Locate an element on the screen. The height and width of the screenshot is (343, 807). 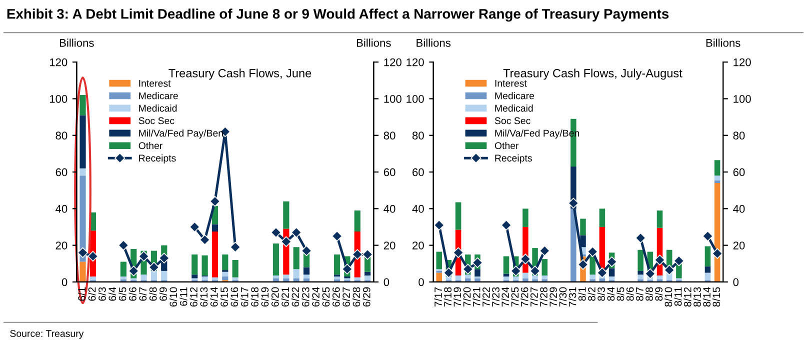
x-tick-label: 6/24 is located at coordinates (316, 297).